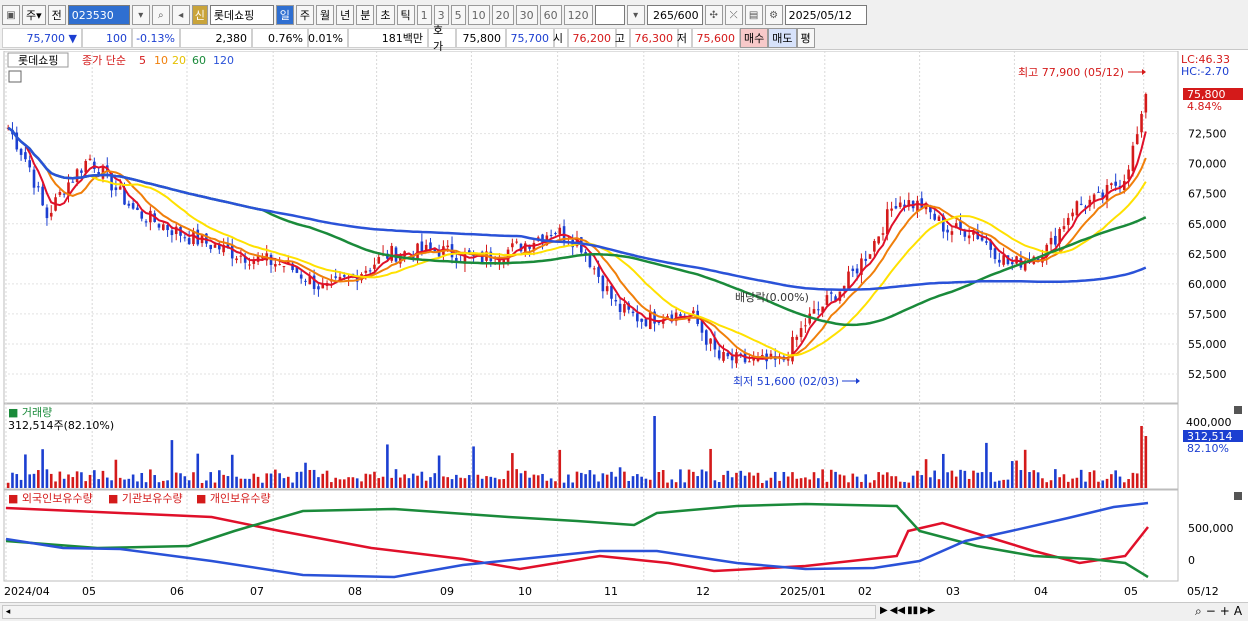  Describe the element at coordinates (550, 15) in the screenshot. I see `interval-60: 60` at that location.